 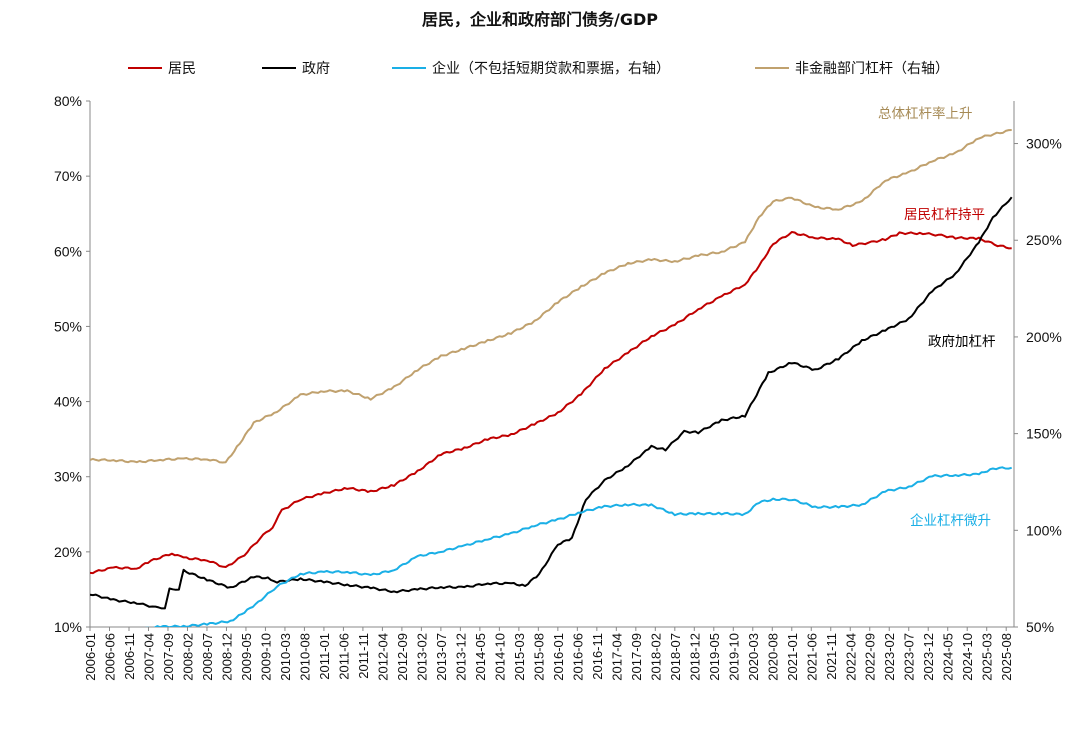 What do you see at coordinates (90, 657) in the screenshot?
I see `x-tick-label: 2006-01` at bounding box center [90, 657].